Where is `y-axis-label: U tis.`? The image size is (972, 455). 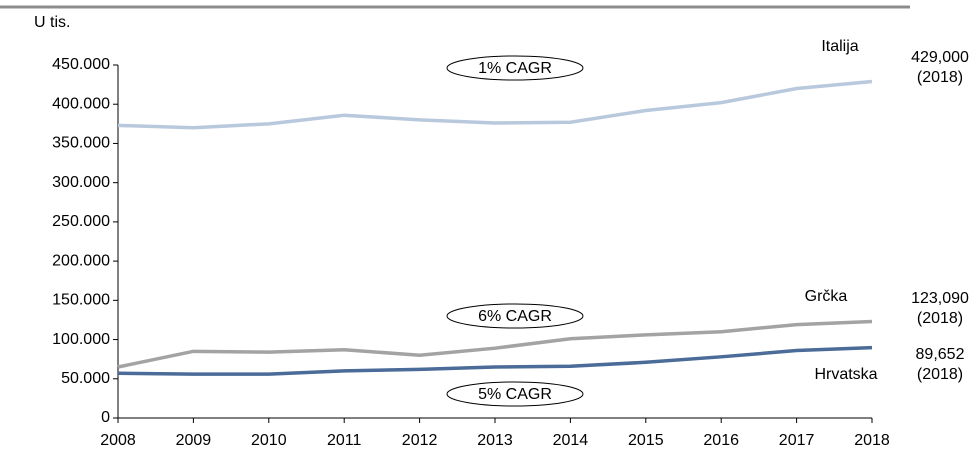
y-axis-label: U tis. is located at coordinates (52, 22).